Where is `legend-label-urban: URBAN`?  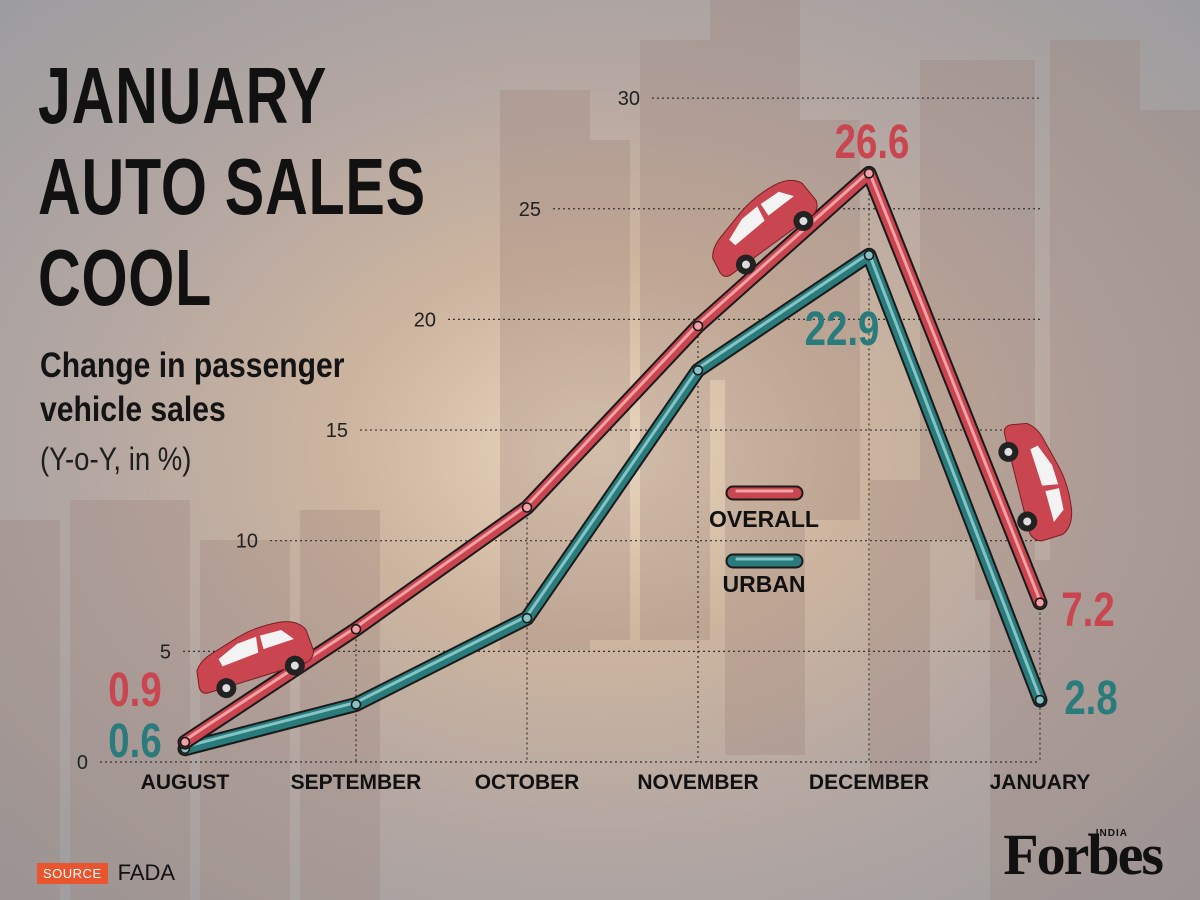 legend-label-urban: URBAN is located at coordinates (763, 584).